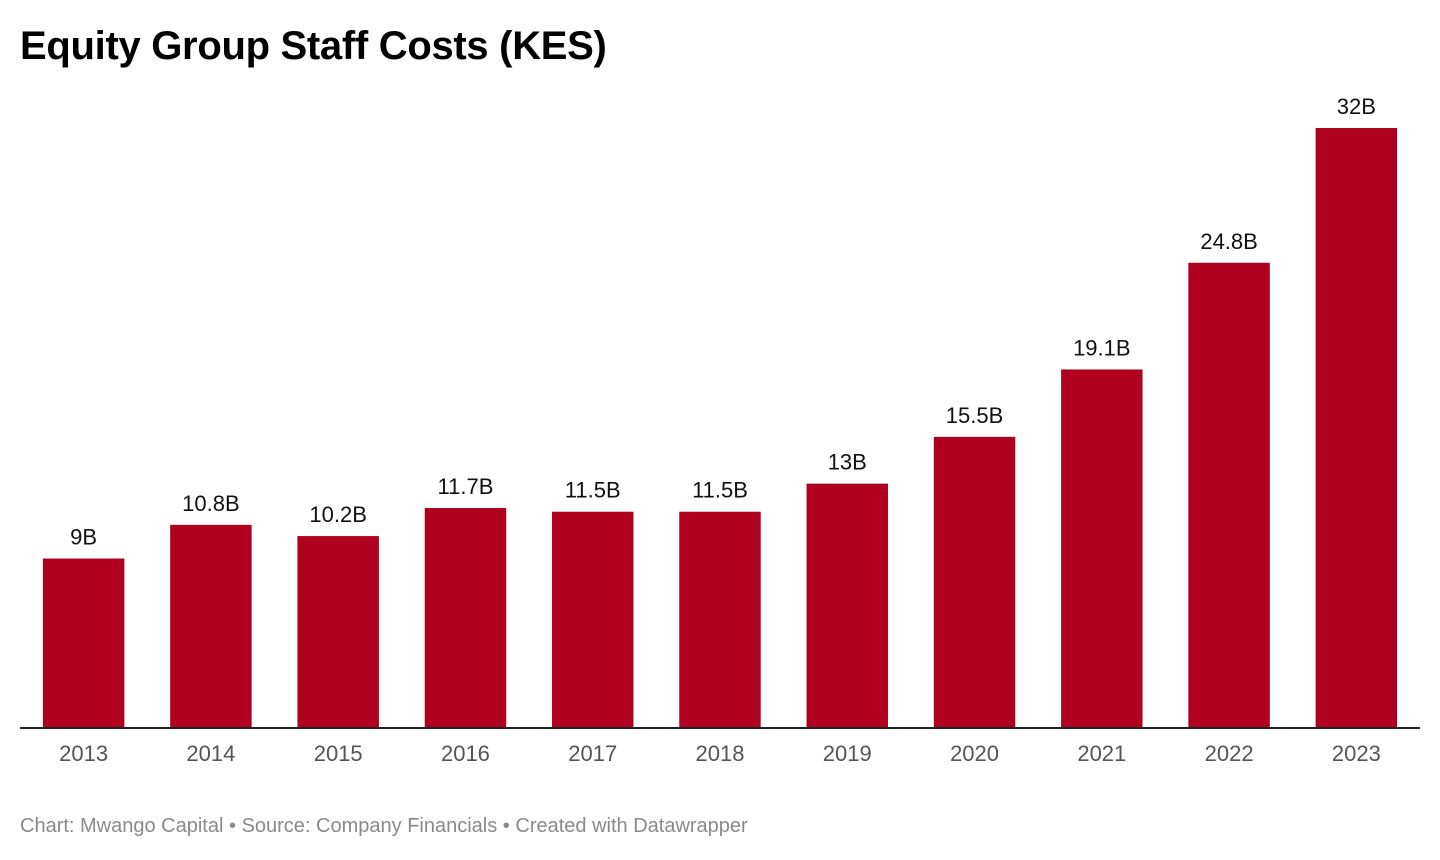  What do you see at coordinates (313, 46) in the screenshot?
I see `chart-title: Equity Group Staff Costs (KES)` at bounding box center [313, 46].